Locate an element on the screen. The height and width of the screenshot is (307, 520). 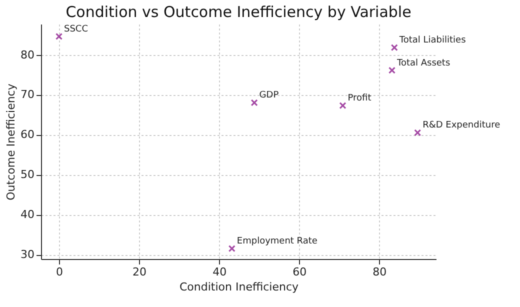
annotation: Employment Rate is located at coordinates (277, 241).